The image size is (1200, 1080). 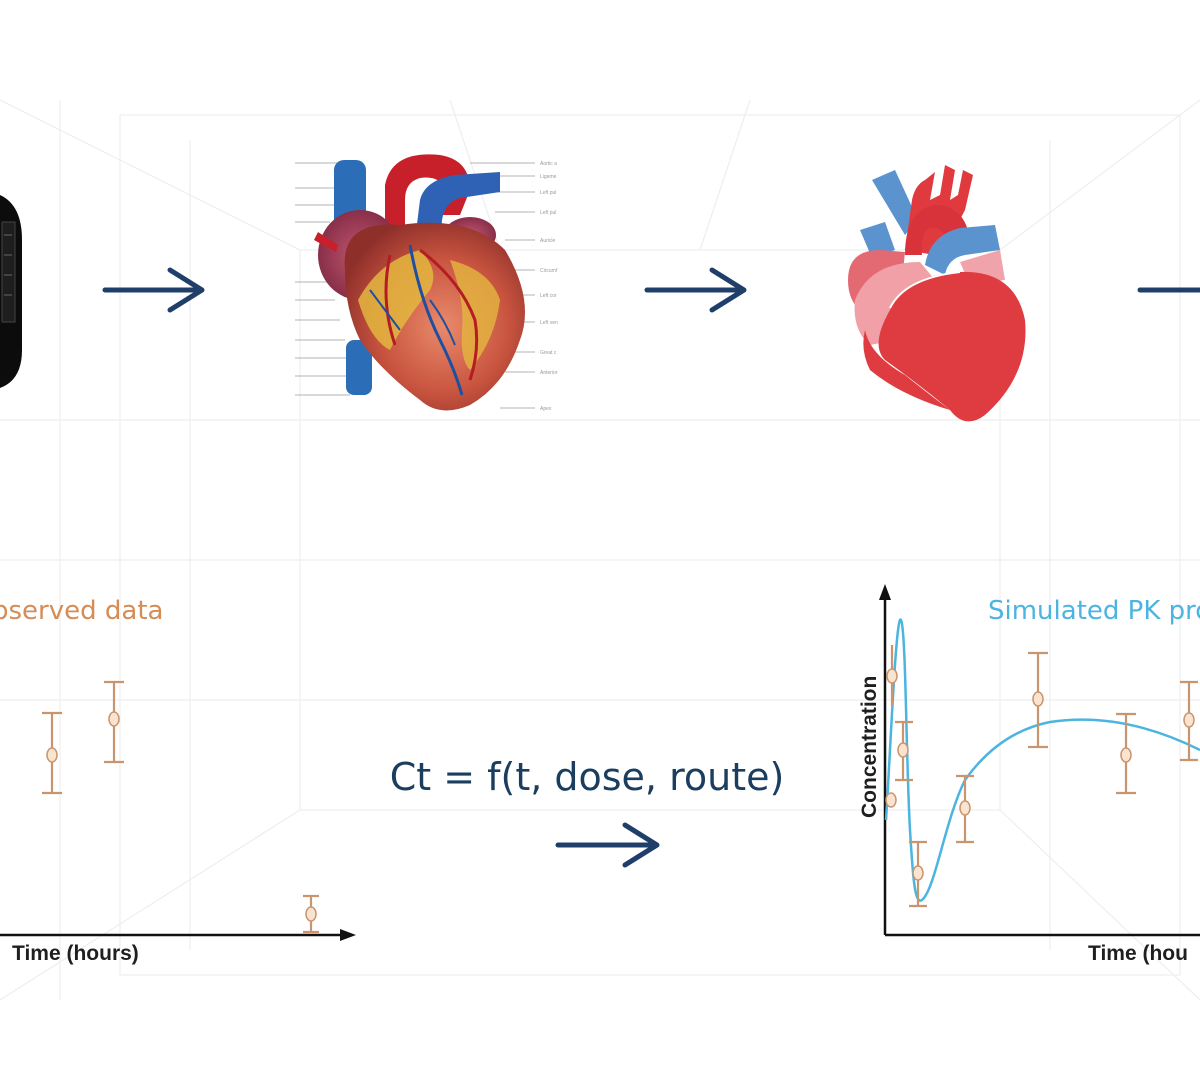 I want to click on svg-text: Left ven, so click(x=549, y=323).